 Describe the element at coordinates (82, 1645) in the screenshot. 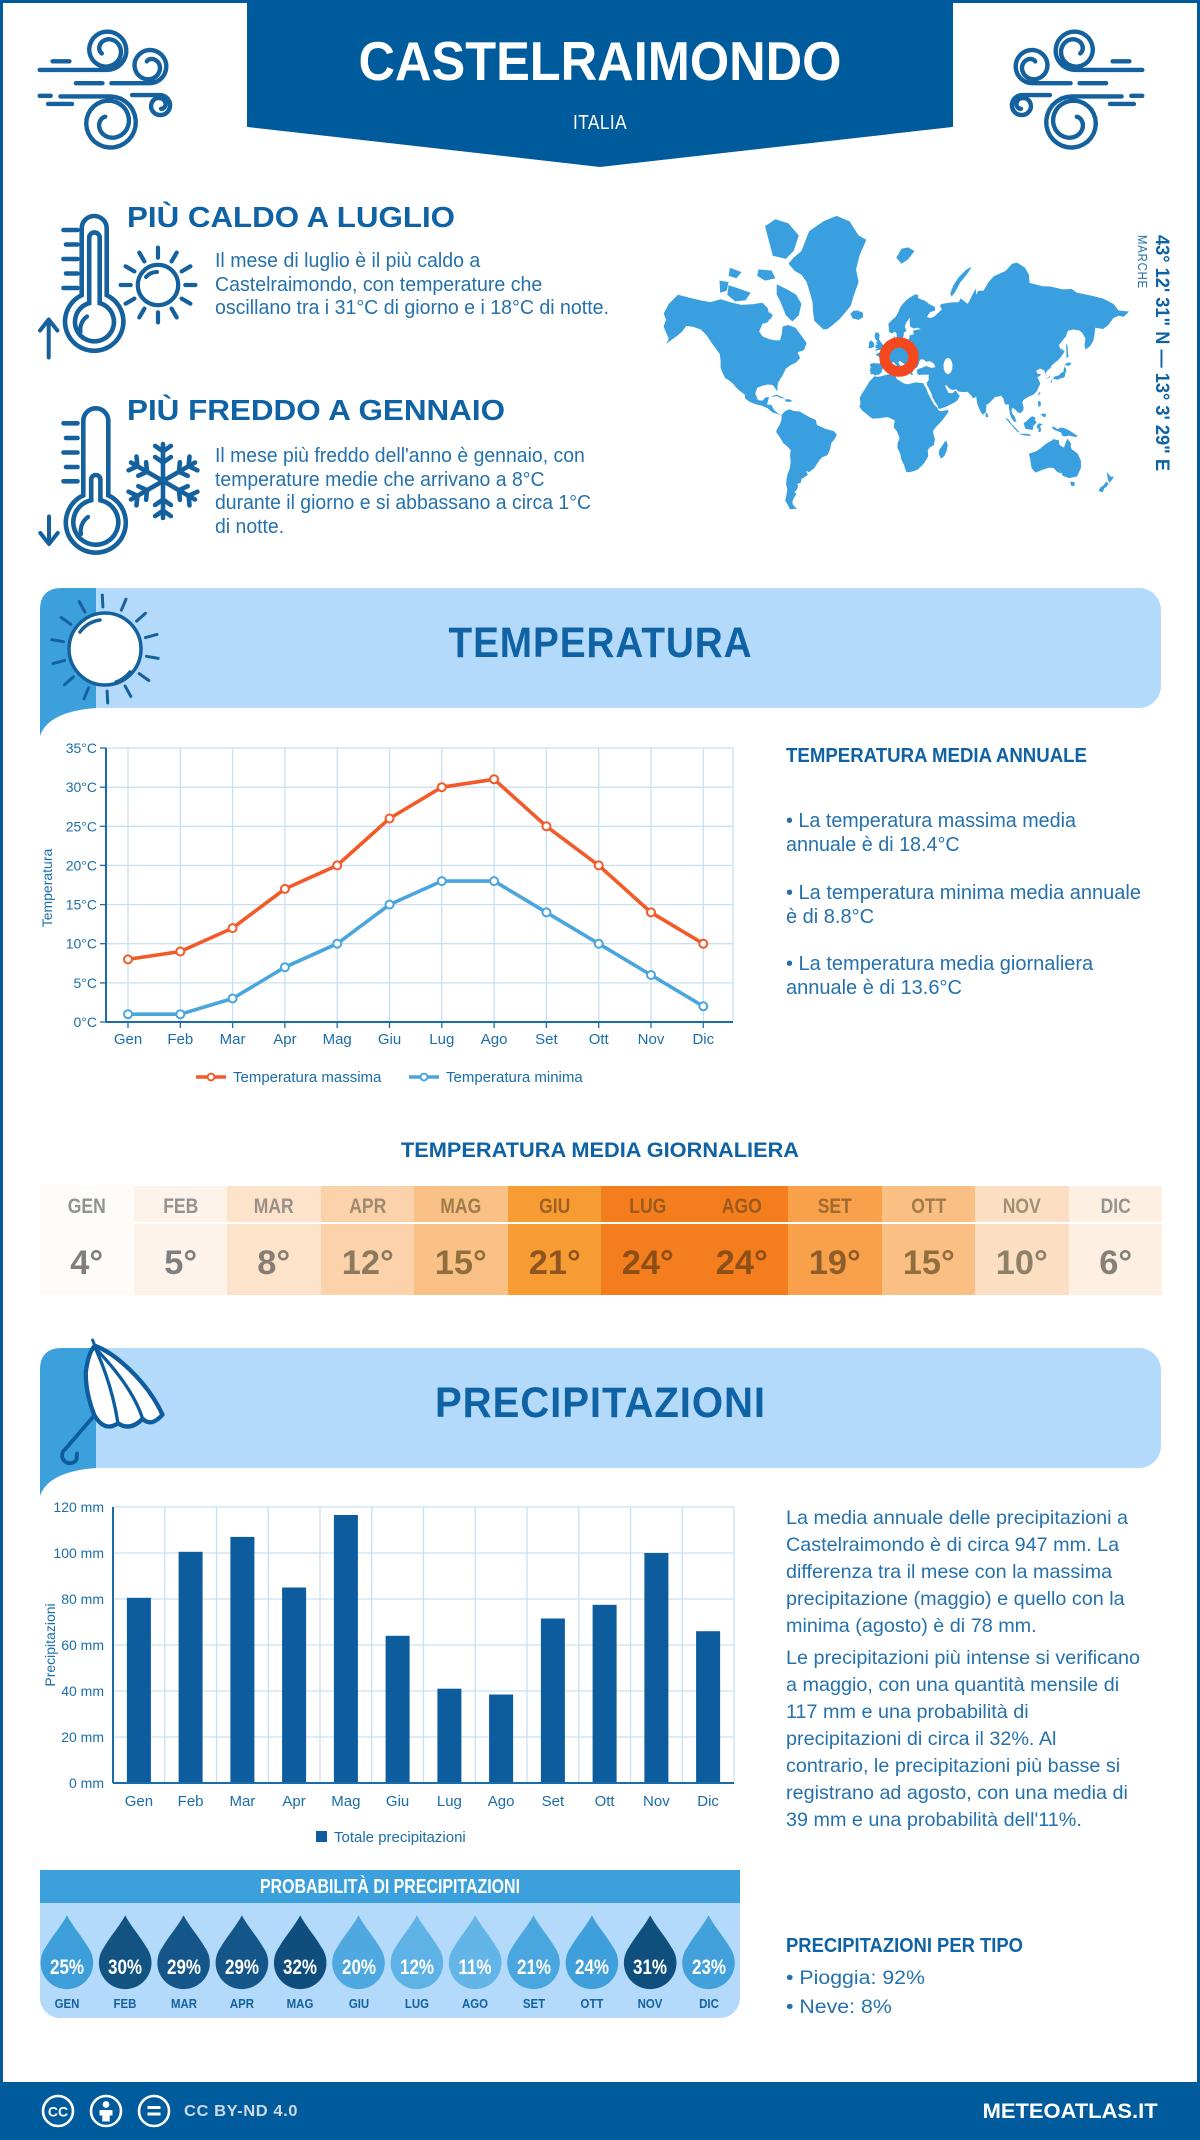

I see `svg-text: 60 mm` at that location.